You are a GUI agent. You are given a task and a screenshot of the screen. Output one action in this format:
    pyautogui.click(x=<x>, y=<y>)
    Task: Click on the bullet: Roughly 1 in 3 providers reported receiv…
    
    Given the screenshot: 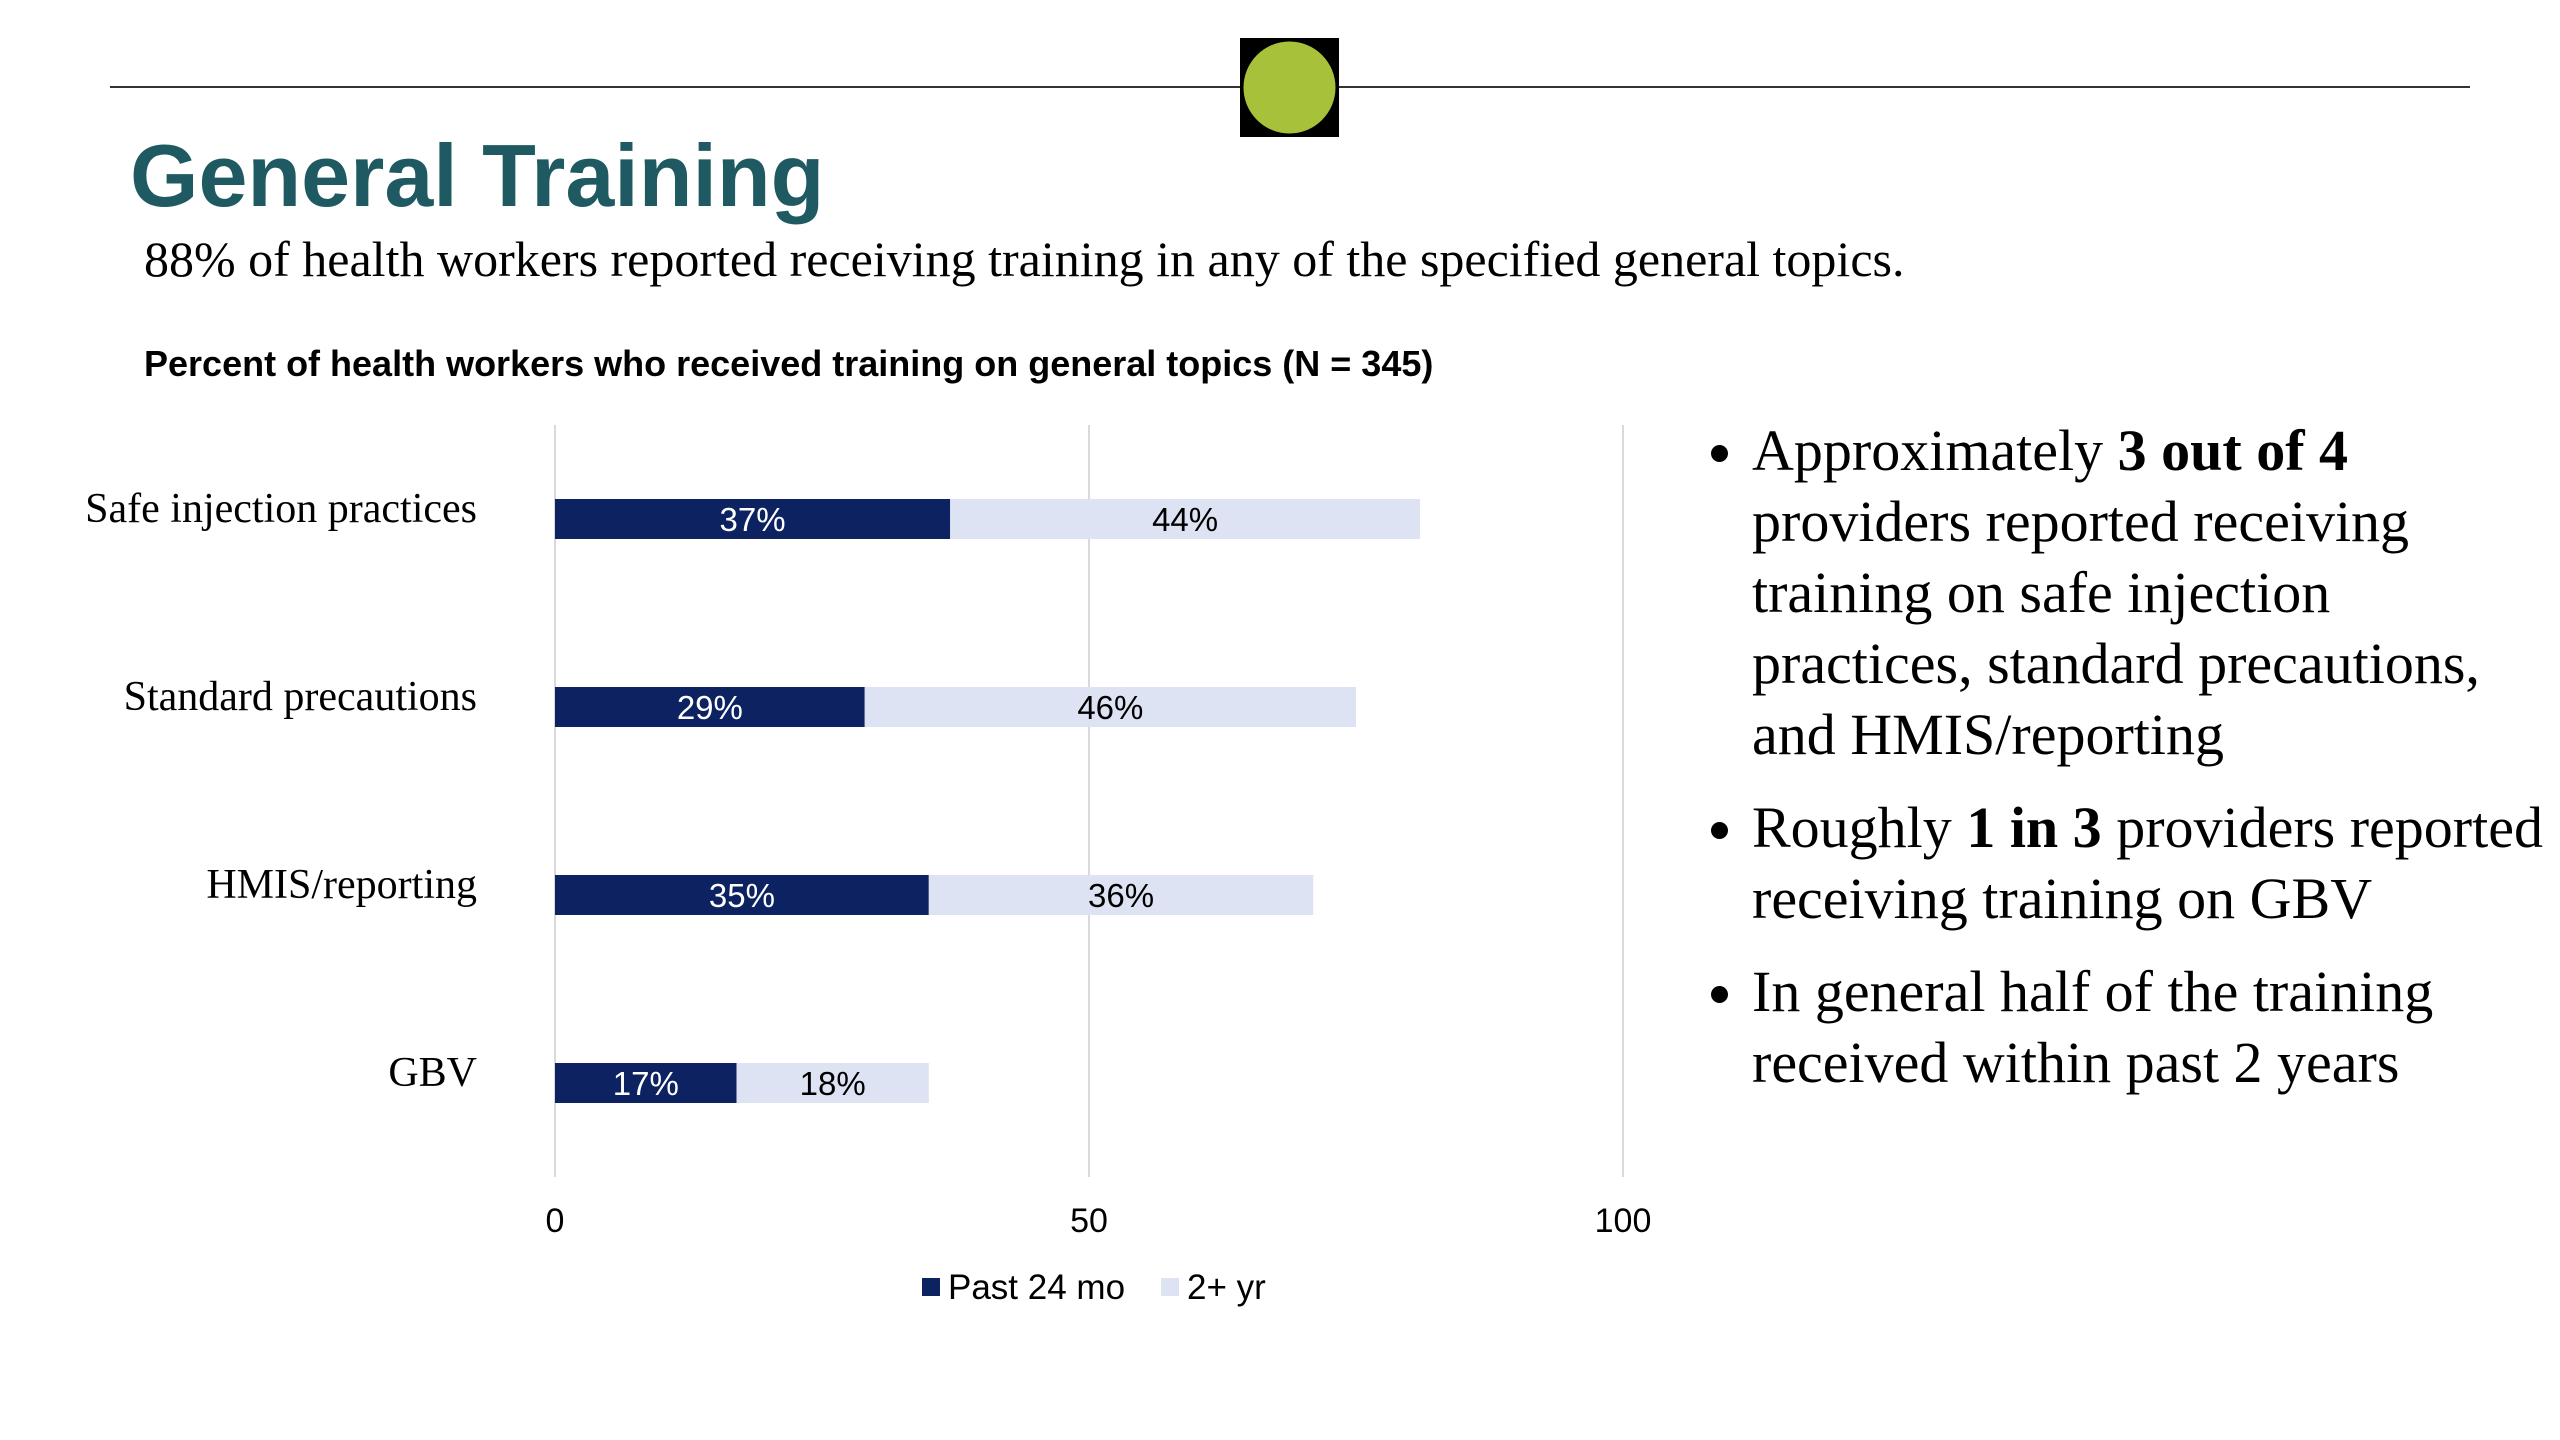 What is the action you would take?
    pyautogui.click(x=2152, y=863)
    